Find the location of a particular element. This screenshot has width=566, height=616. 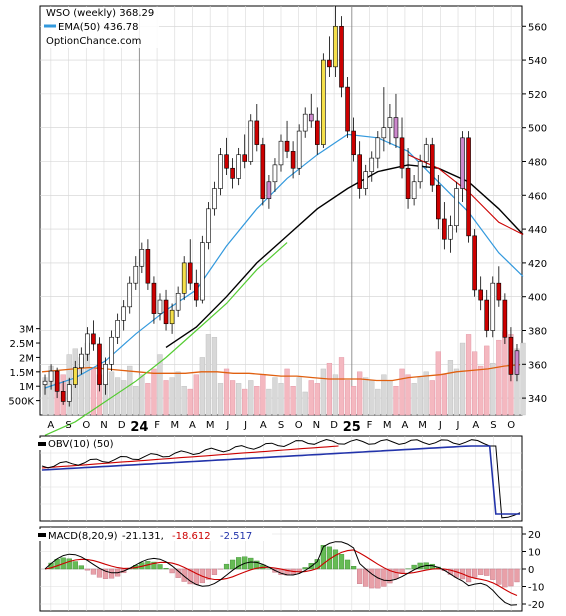

volume-tick-label: 1.5M is located at coordinates (21, 373).